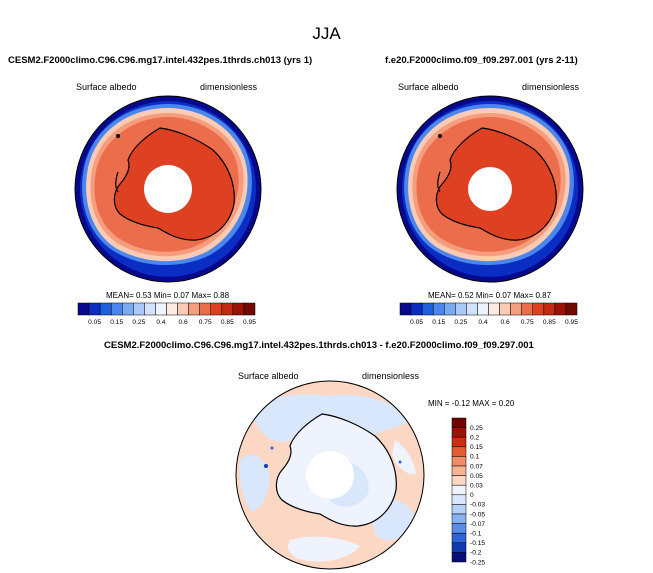  I want to click on test-colorbar-tick-label: 0.4, so click(160, 322).